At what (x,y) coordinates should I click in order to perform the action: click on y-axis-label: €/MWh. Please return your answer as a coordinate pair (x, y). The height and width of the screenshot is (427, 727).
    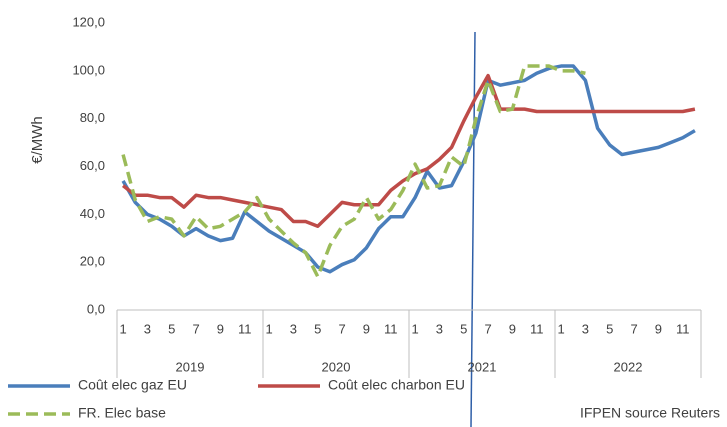
    Looking at the image, I should click on (37, 140).